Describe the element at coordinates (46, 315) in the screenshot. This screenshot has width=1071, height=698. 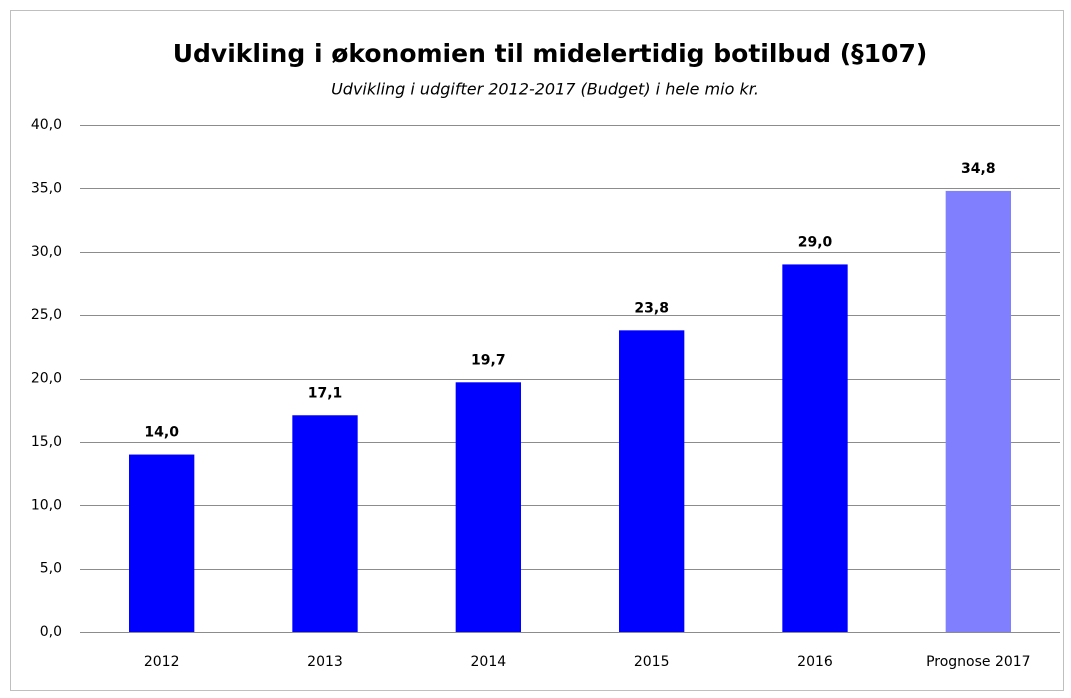
I see `y-tick-label: 25,0` at that location.